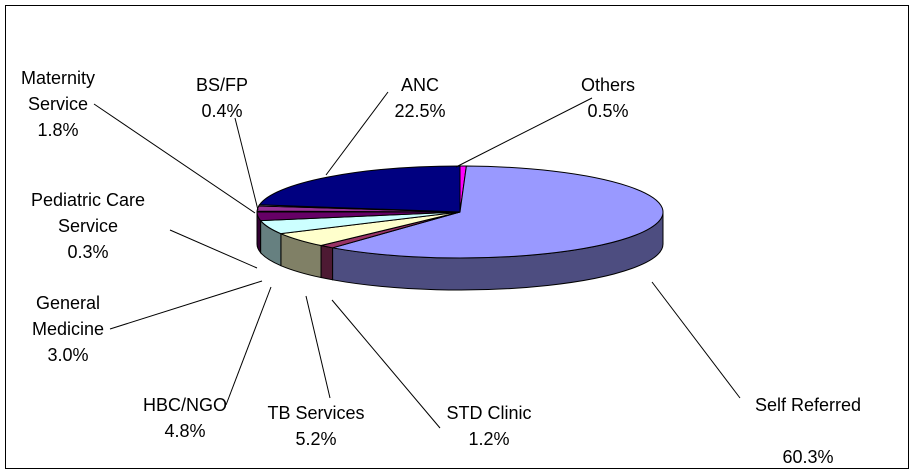 This screenshot has height=476, width=915. Describe the element at coordinates (420, 111) in the screenshot. I see `slice-value-label: 22.5%` at that location.